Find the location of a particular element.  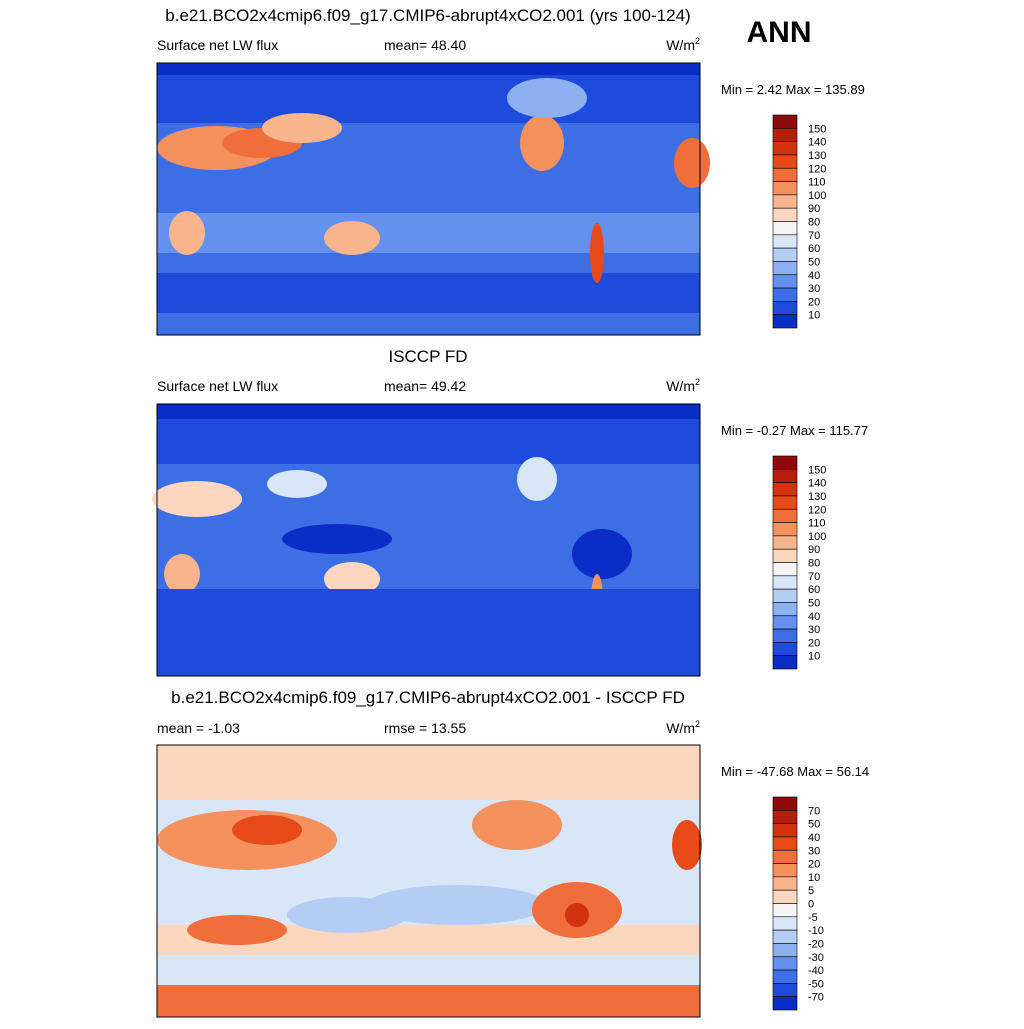

panel-title: ISCCP FD is located at coordinates (427, 356).